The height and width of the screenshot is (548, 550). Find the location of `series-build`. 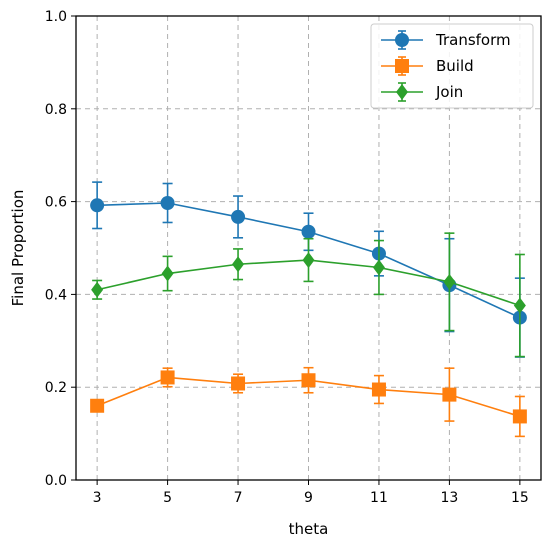

series-build is located at coordinates (308, 402).